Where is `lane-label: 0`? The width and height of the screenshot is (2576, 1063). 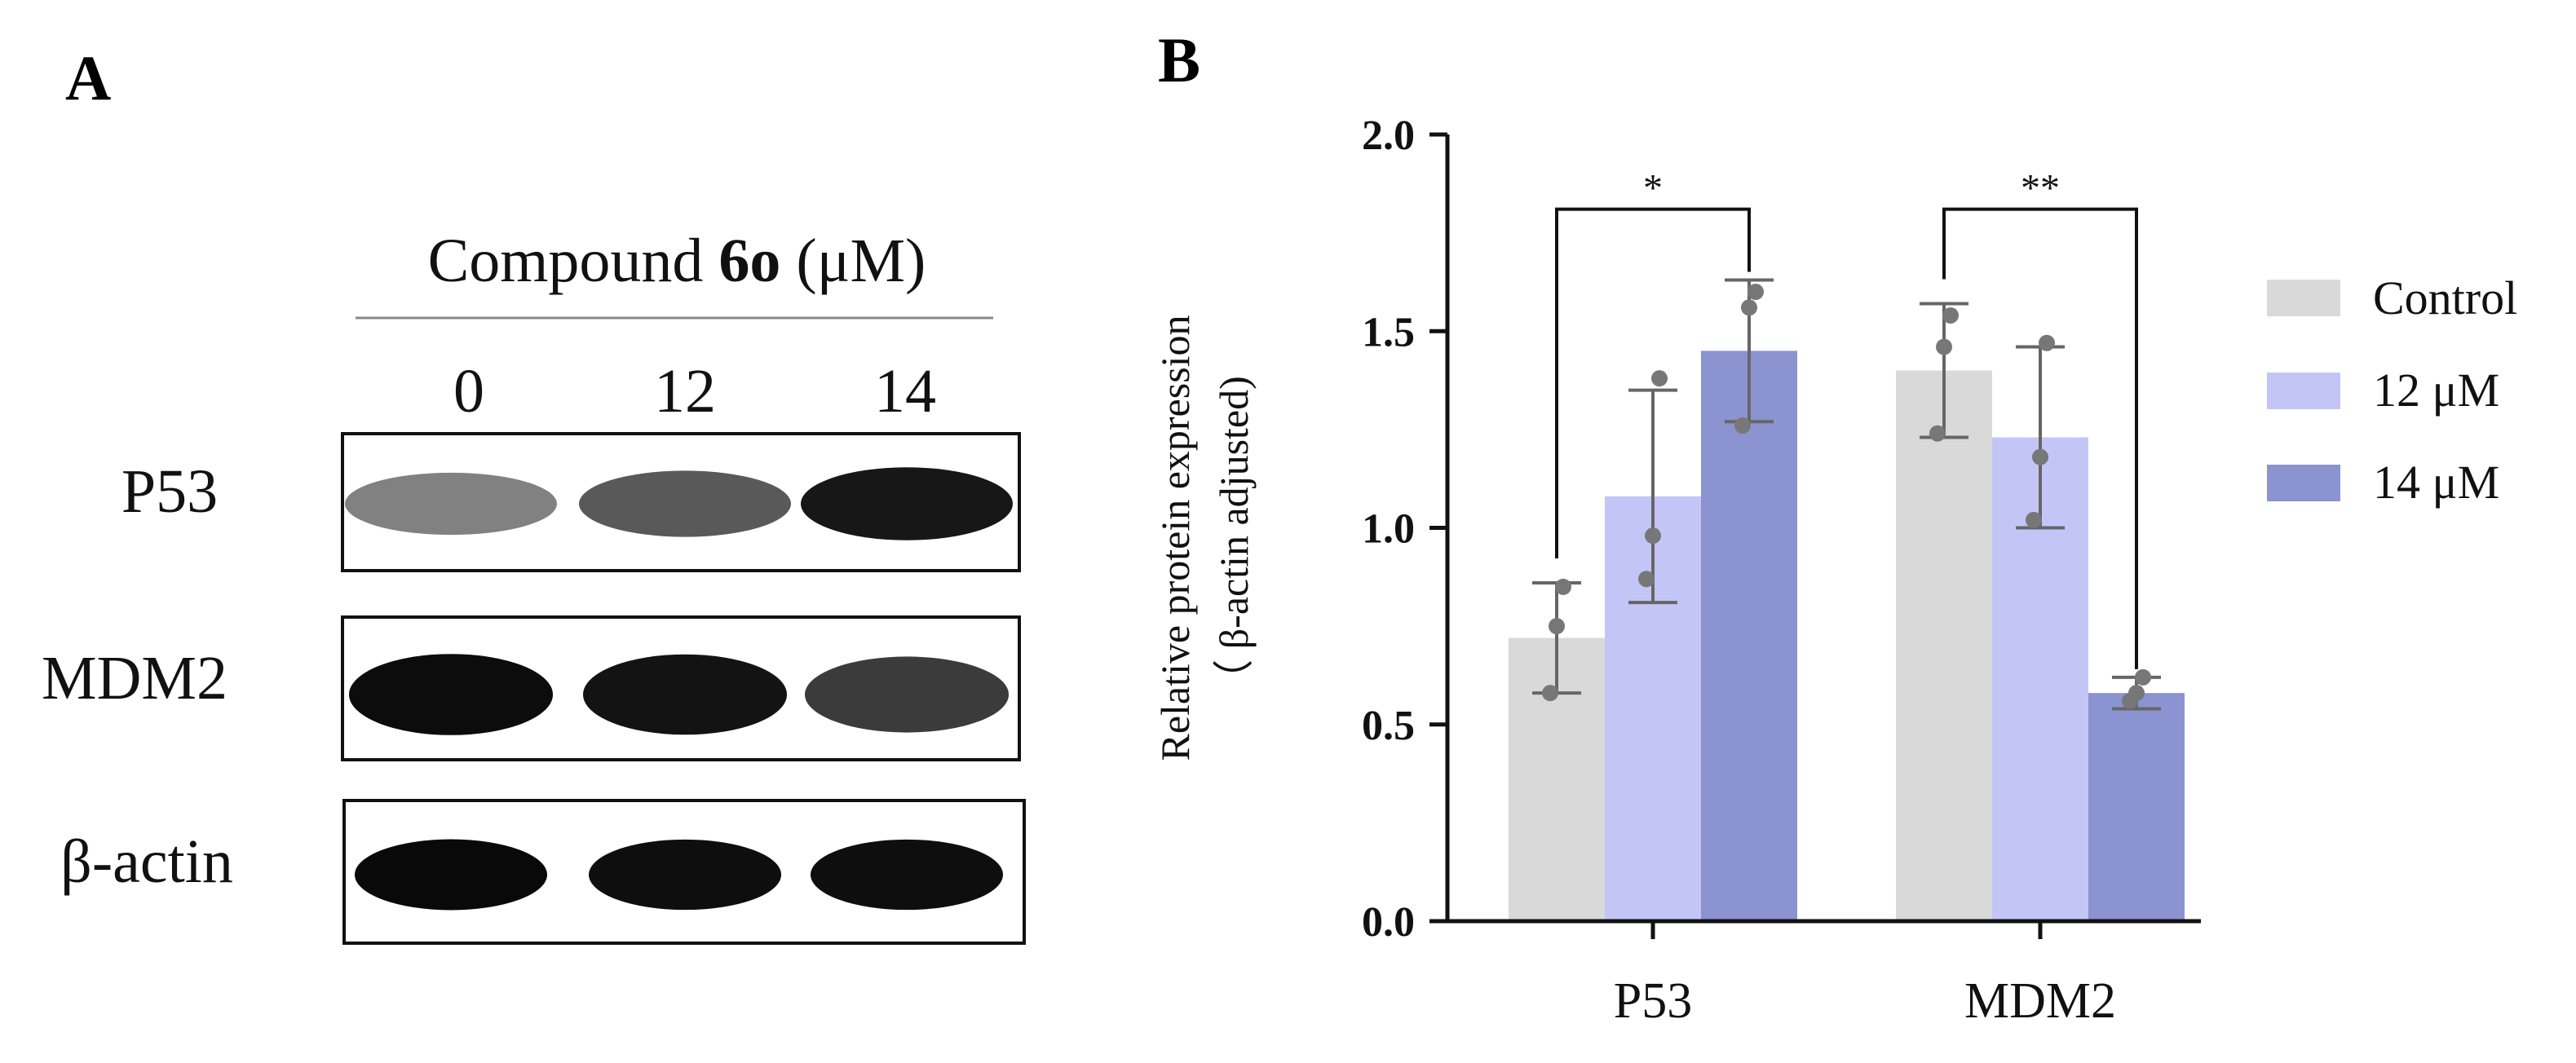
lane-label: 0 is located at coordinates (468, 391).